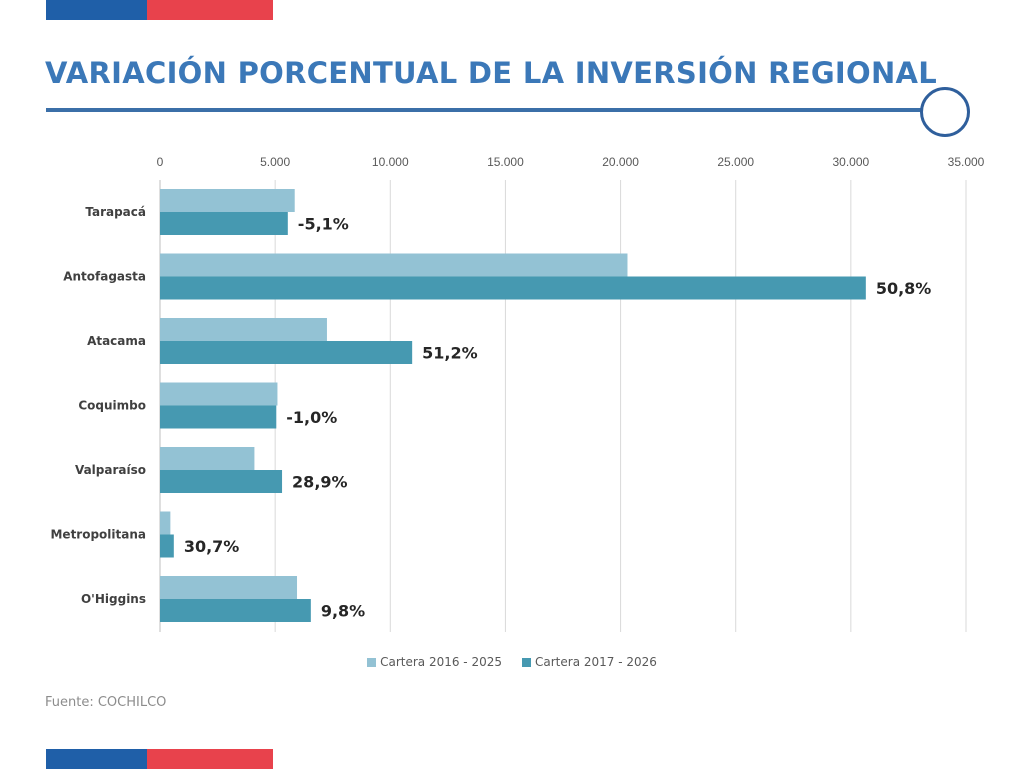  I want to click on category-label: Atacama, so click(116, 341).